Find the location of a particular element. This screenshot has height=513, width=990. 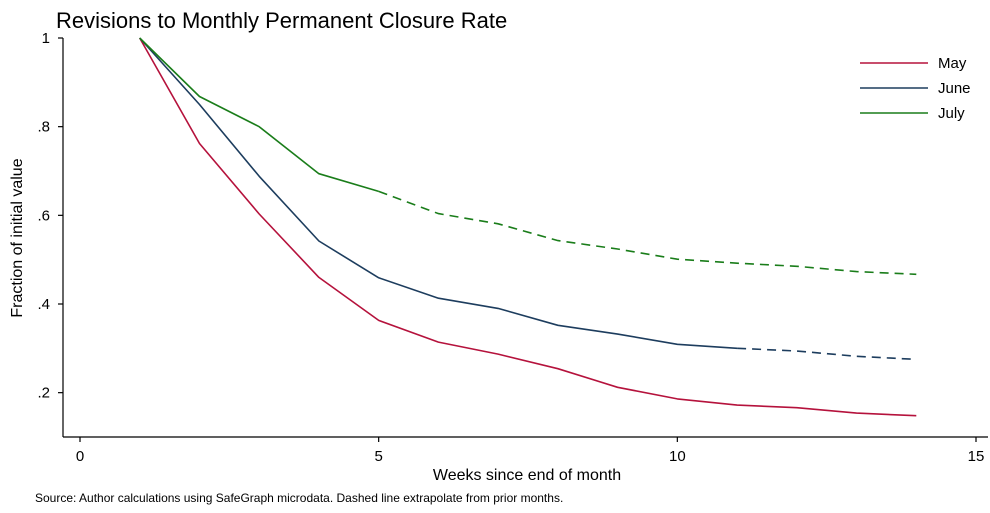

series-line-july-extrapolated is located at coordinates (647, 233).